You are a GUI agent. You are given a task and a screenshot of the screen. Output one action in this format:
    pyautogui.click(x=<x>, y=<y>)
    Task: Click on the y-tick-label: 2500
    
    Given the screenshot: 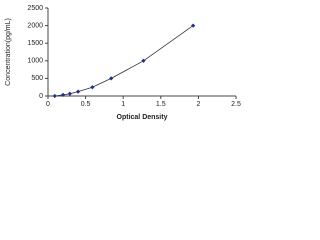 What is the action you would take?
    pyautogui.click(x=35, y=8)
    